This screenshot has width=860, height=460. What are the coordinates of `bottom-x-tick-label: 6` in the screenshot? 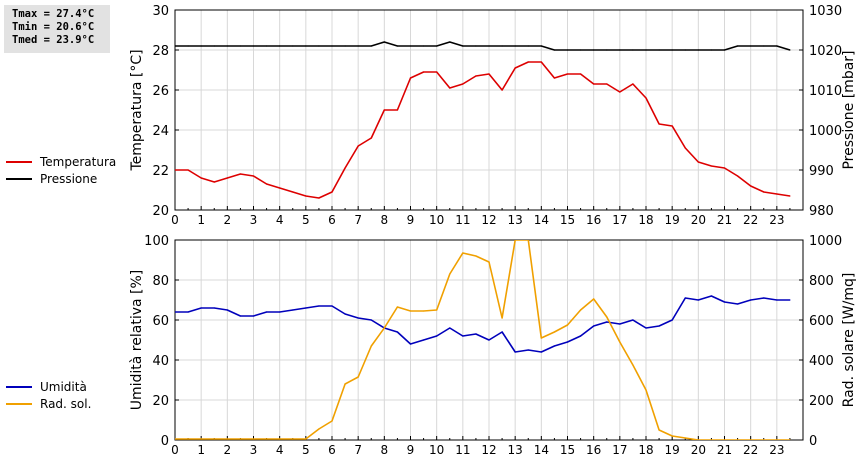 It's located at (332, 450).